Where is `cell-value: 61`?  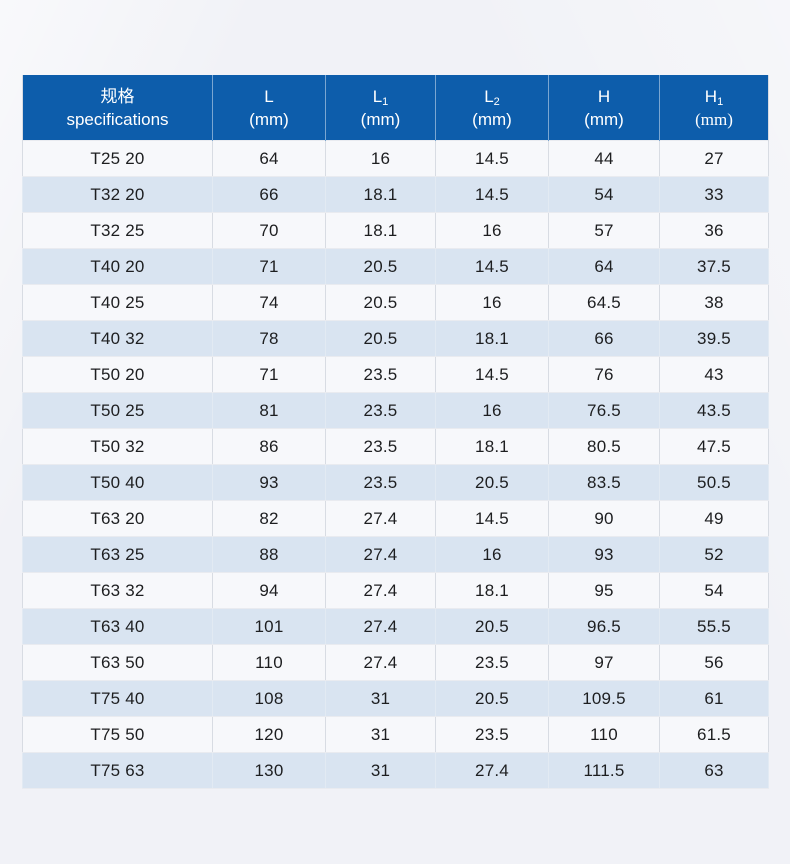
cell-value: 61 is located at coordinates (714, 698).